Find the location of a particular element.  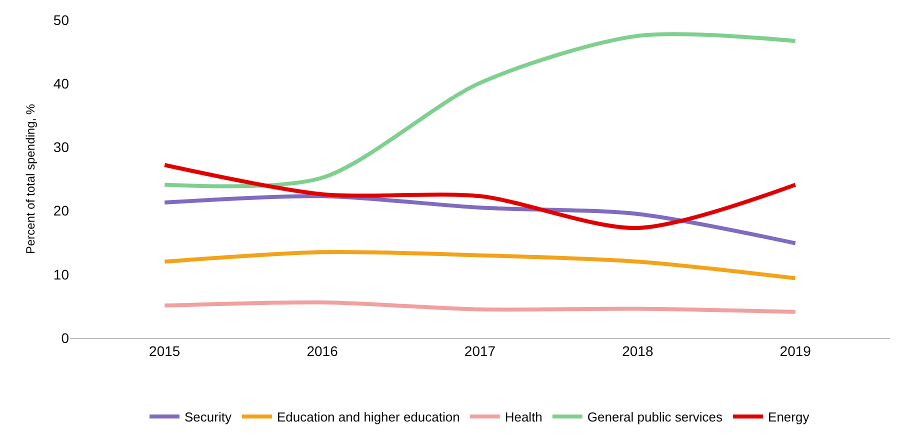

y-axis-title: Percent of total spending, % is located at coordinates (31, 179).